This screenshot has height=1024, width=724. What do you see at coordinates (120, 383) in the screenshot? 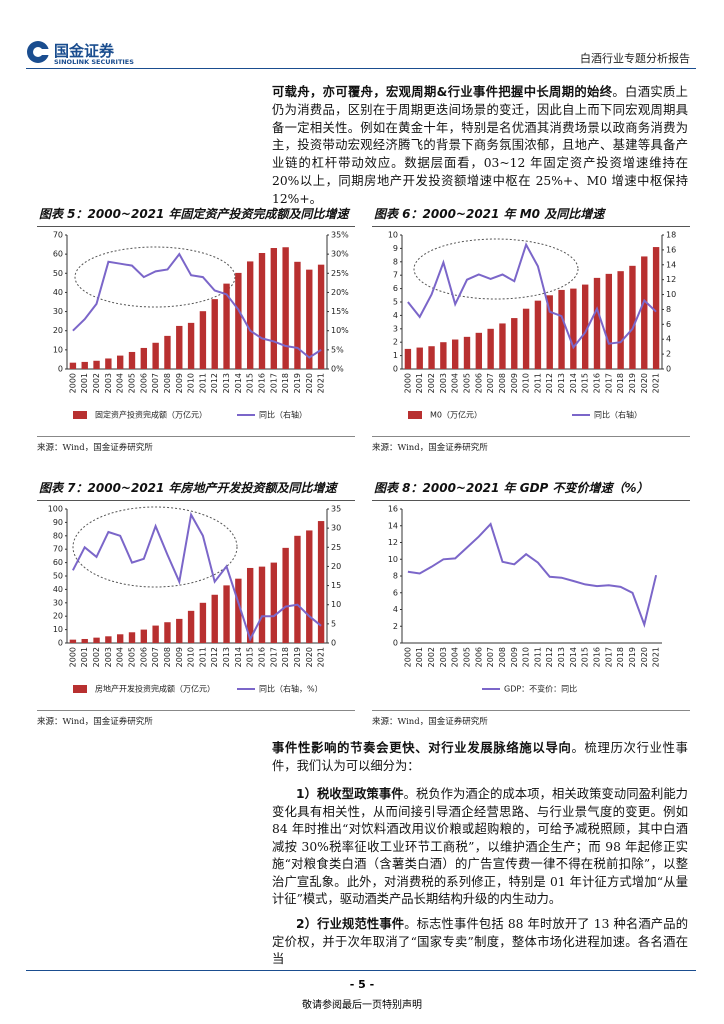
I see `x-tick-label: 2004` at bounding box center [120, 383].